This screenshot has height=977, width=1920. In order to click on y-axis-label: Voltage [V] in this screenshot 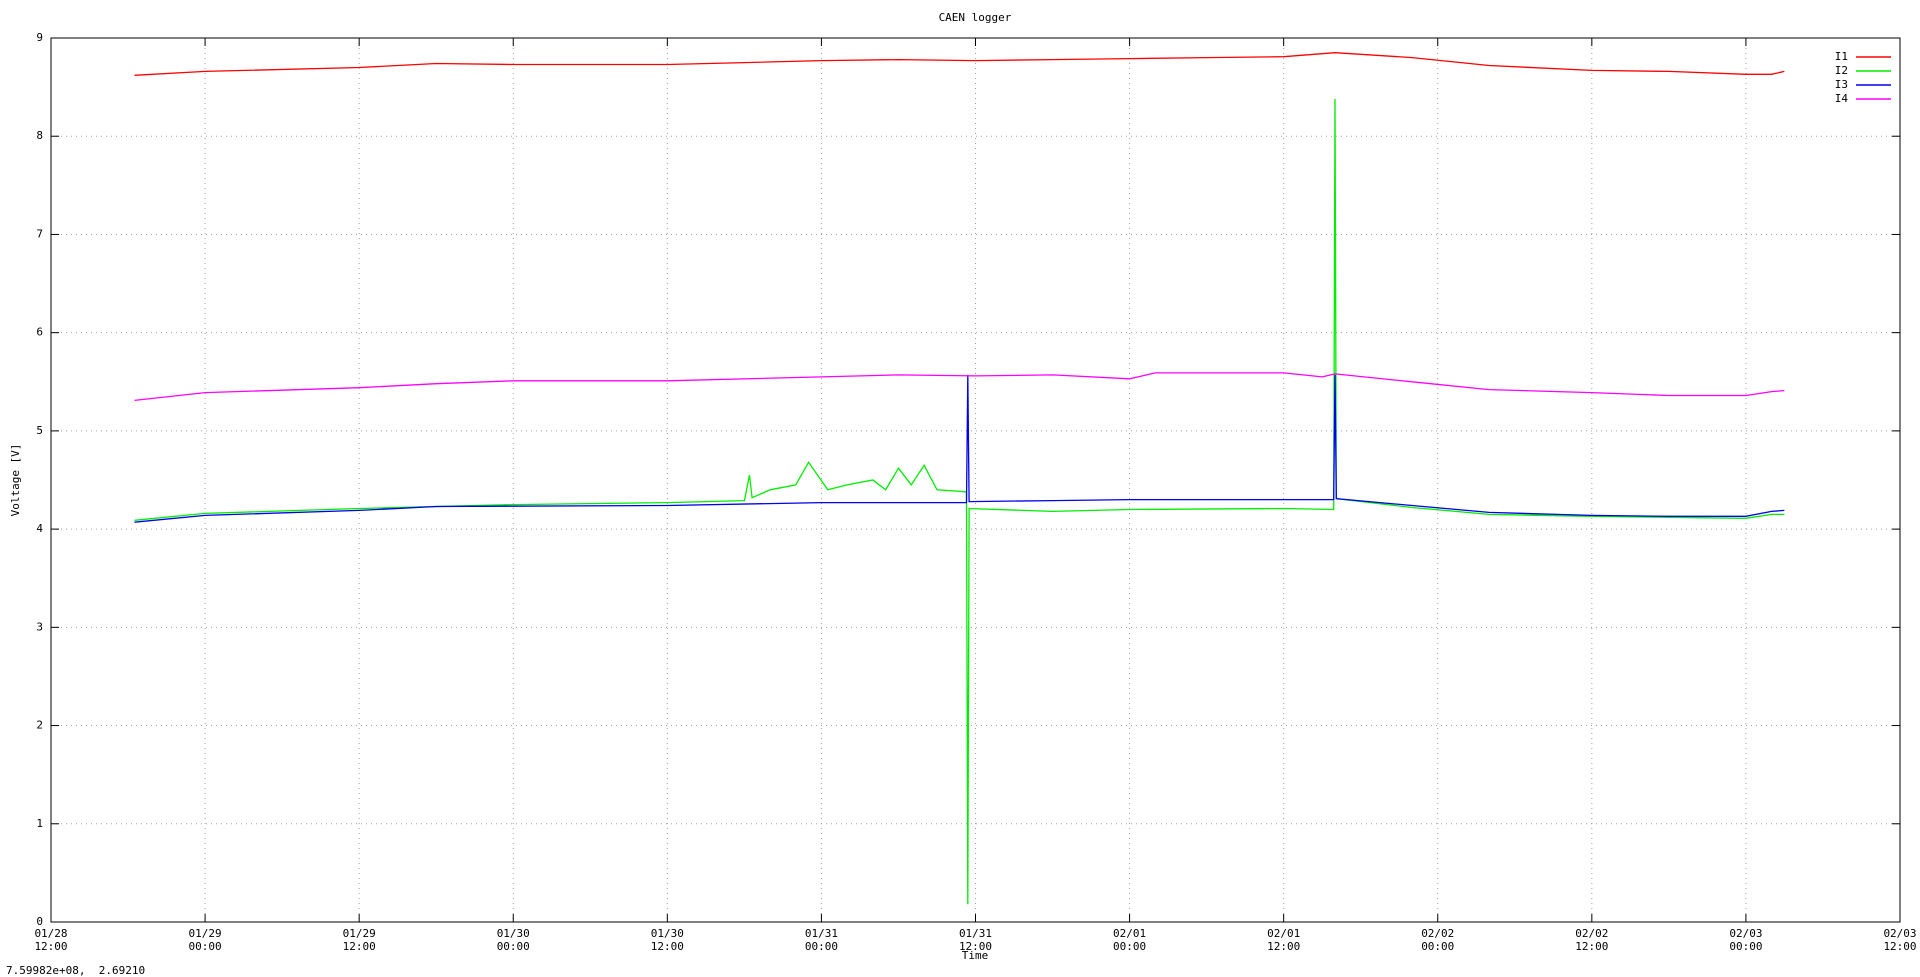, I will do `click(15, 480)`.